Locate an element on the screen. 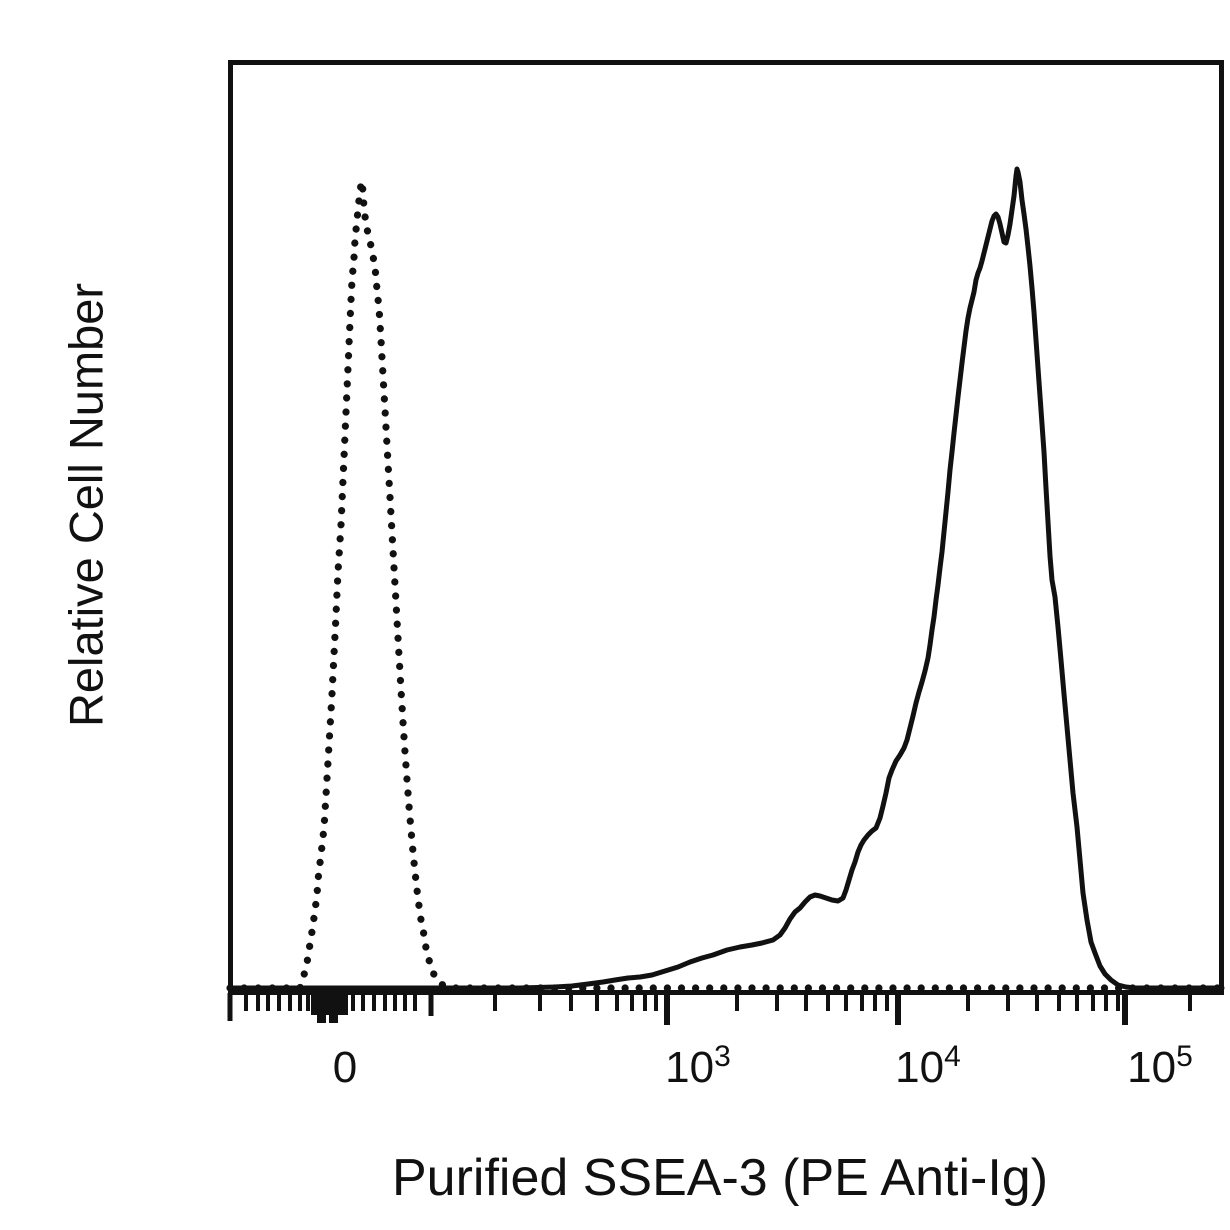  x-tick-label-exponent: 4 is located at coordinates (952, 1056).